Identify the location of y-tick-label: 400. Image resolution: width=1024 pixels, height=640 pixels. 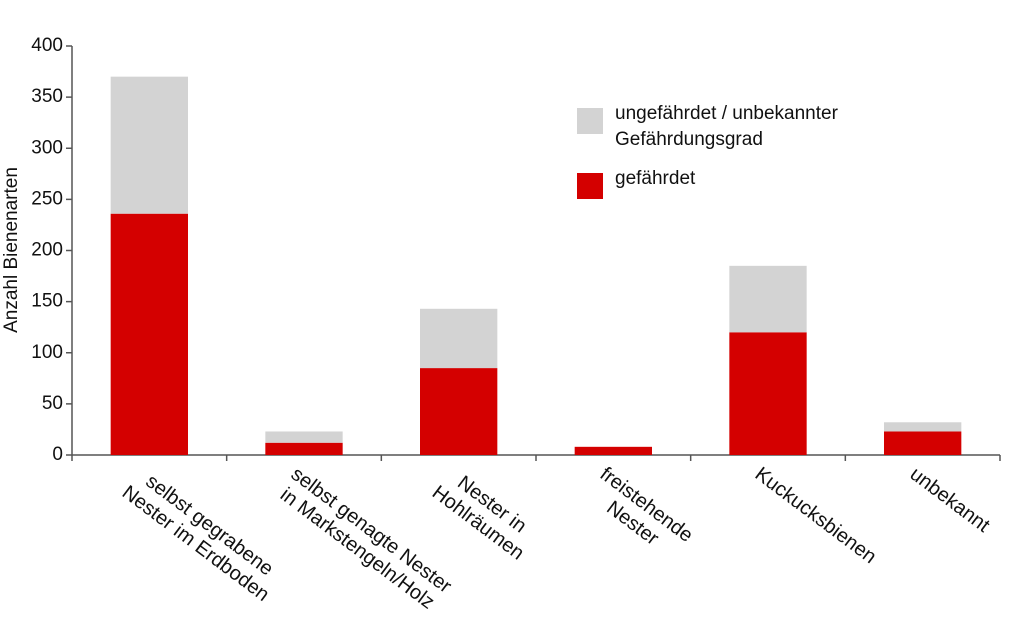
(47, 45).